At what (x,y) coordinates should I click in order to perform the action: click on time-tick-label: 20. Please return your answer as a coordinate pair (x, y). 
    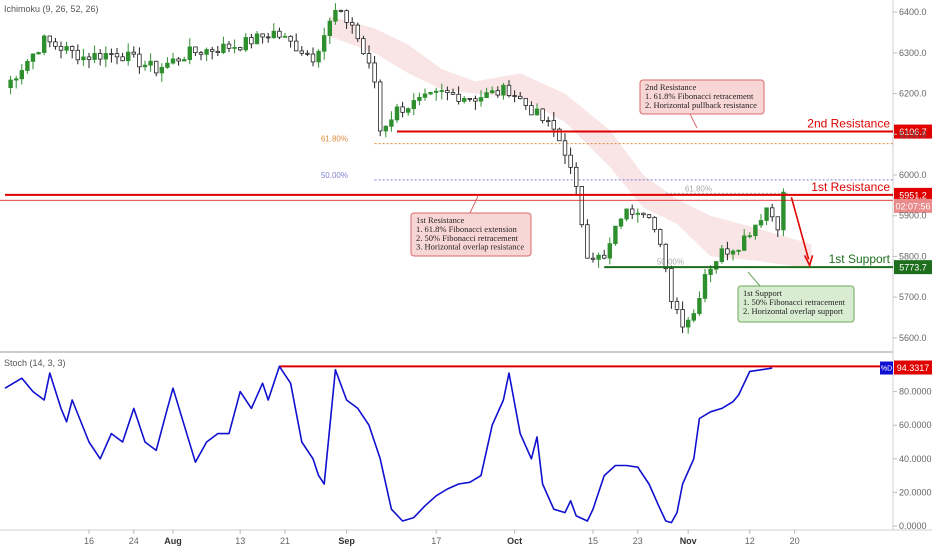
    Looking at the image, I should click on (795, 541).